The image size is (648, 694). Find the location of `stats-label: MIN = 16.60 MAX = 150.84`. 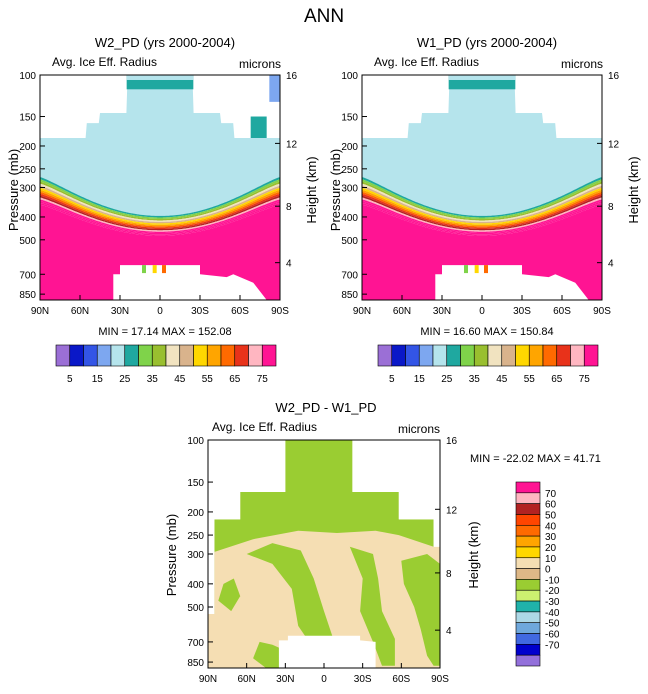

stats-label: MIN = 16.60 MAX = 150.84 is located at coordinates (486, 332).